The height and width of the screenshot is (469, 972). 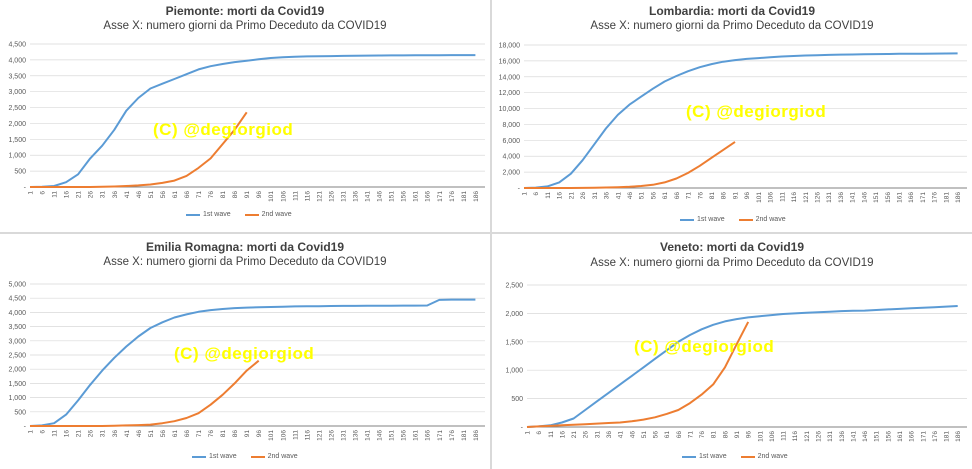 What do you see at coordinates (476, 435) in the screenshot?
I see `x-tick-label: 186` at bounding box center [476, 435].